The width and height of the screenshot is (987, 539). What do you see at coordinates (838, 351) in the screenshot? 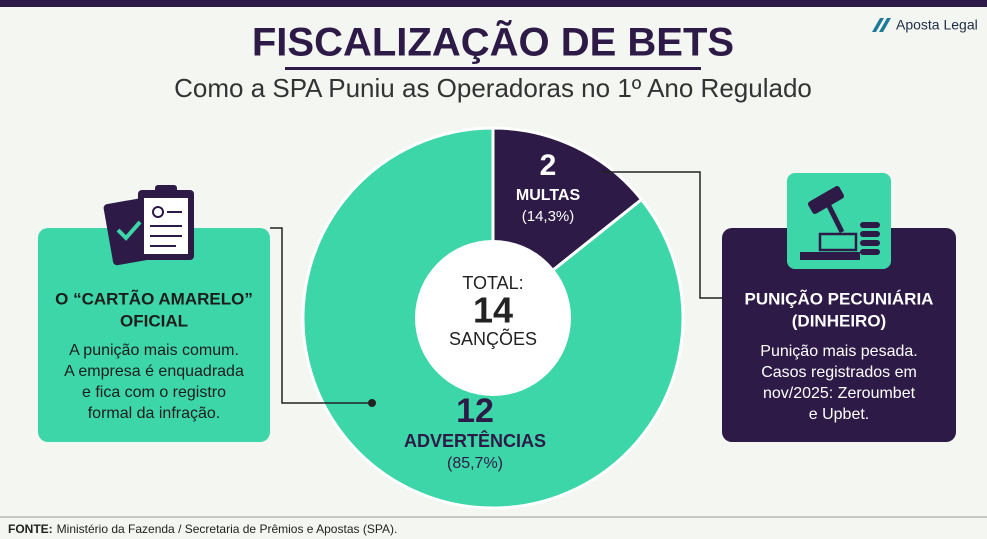
I see `card-text: Punição mais pesada.` at bounding box center [838, 351].